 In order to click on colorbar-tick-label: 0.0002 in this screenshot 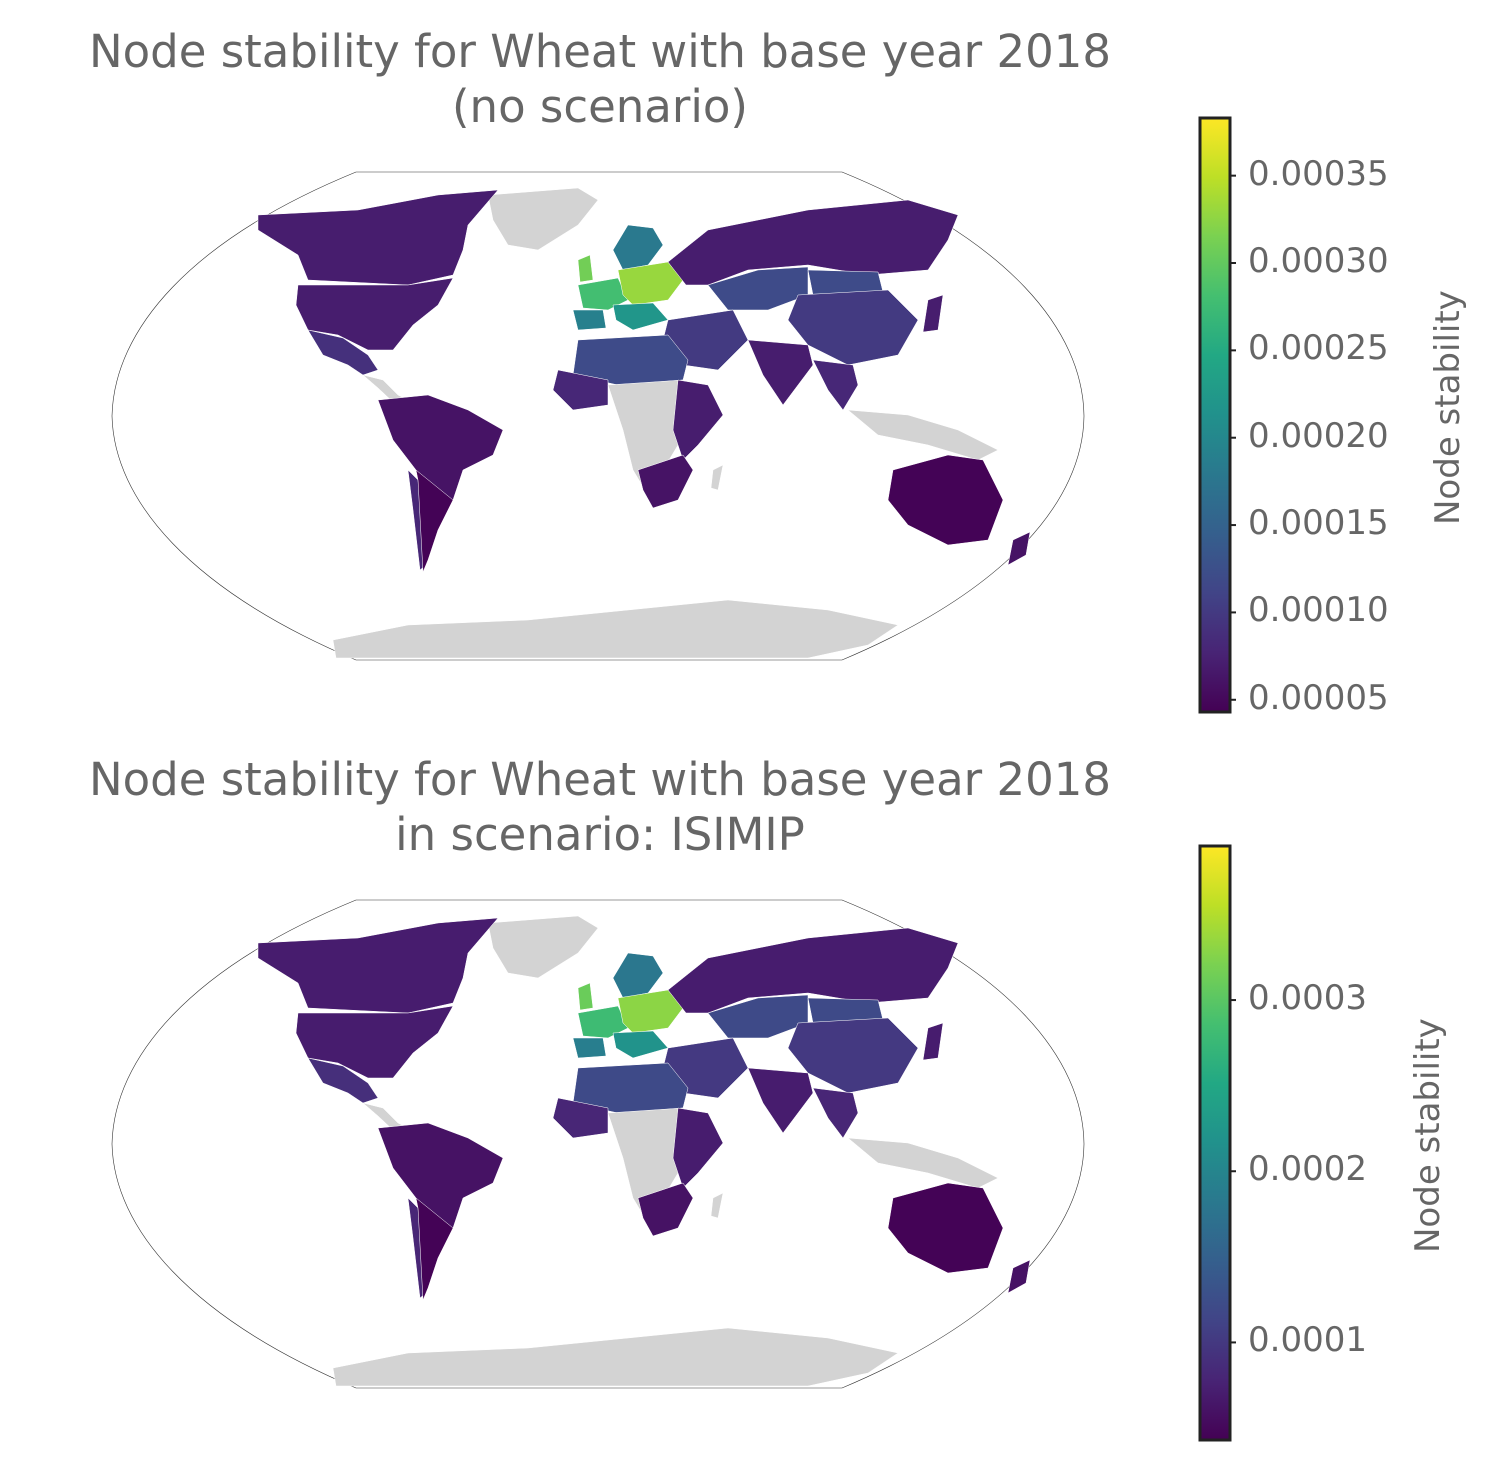, I will do `click(1307, 1169)`.